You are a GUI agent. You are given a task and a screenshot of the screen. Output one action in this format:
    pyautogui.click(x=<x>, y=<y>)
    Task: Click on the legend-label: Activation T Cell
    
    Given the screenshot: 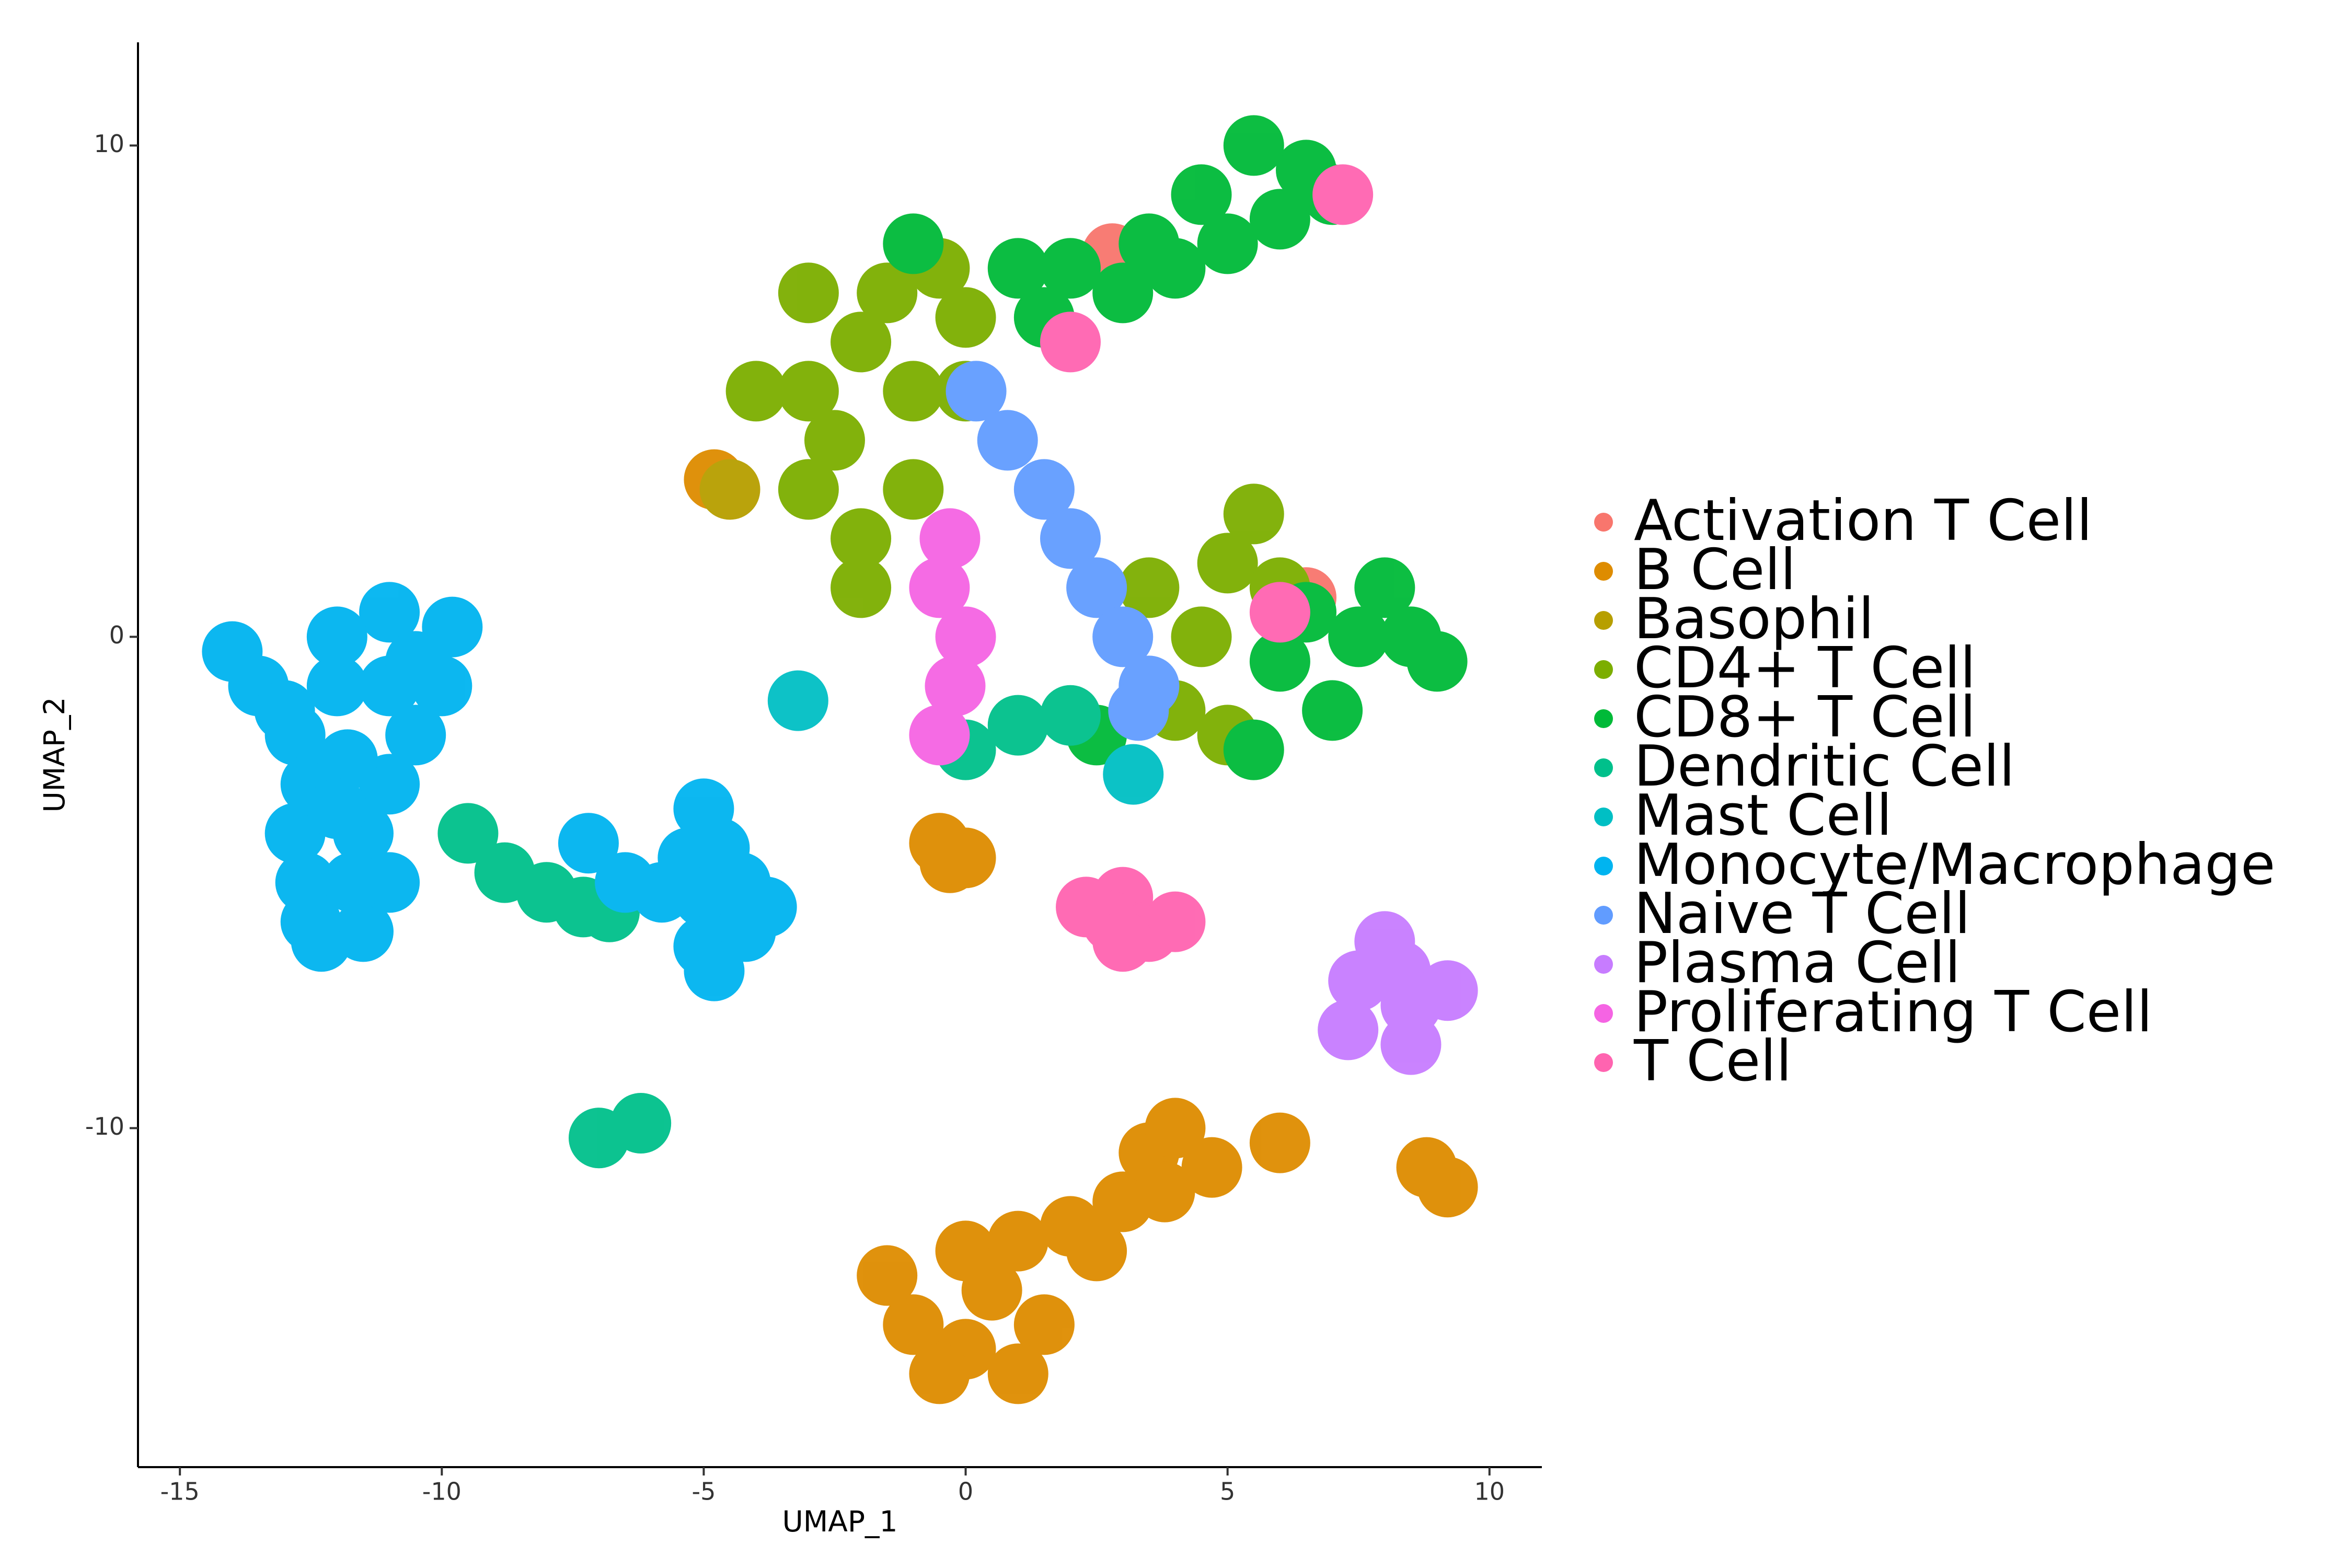 What is the action you would take?
    pyautogui.click(x=1863, y=521)
    